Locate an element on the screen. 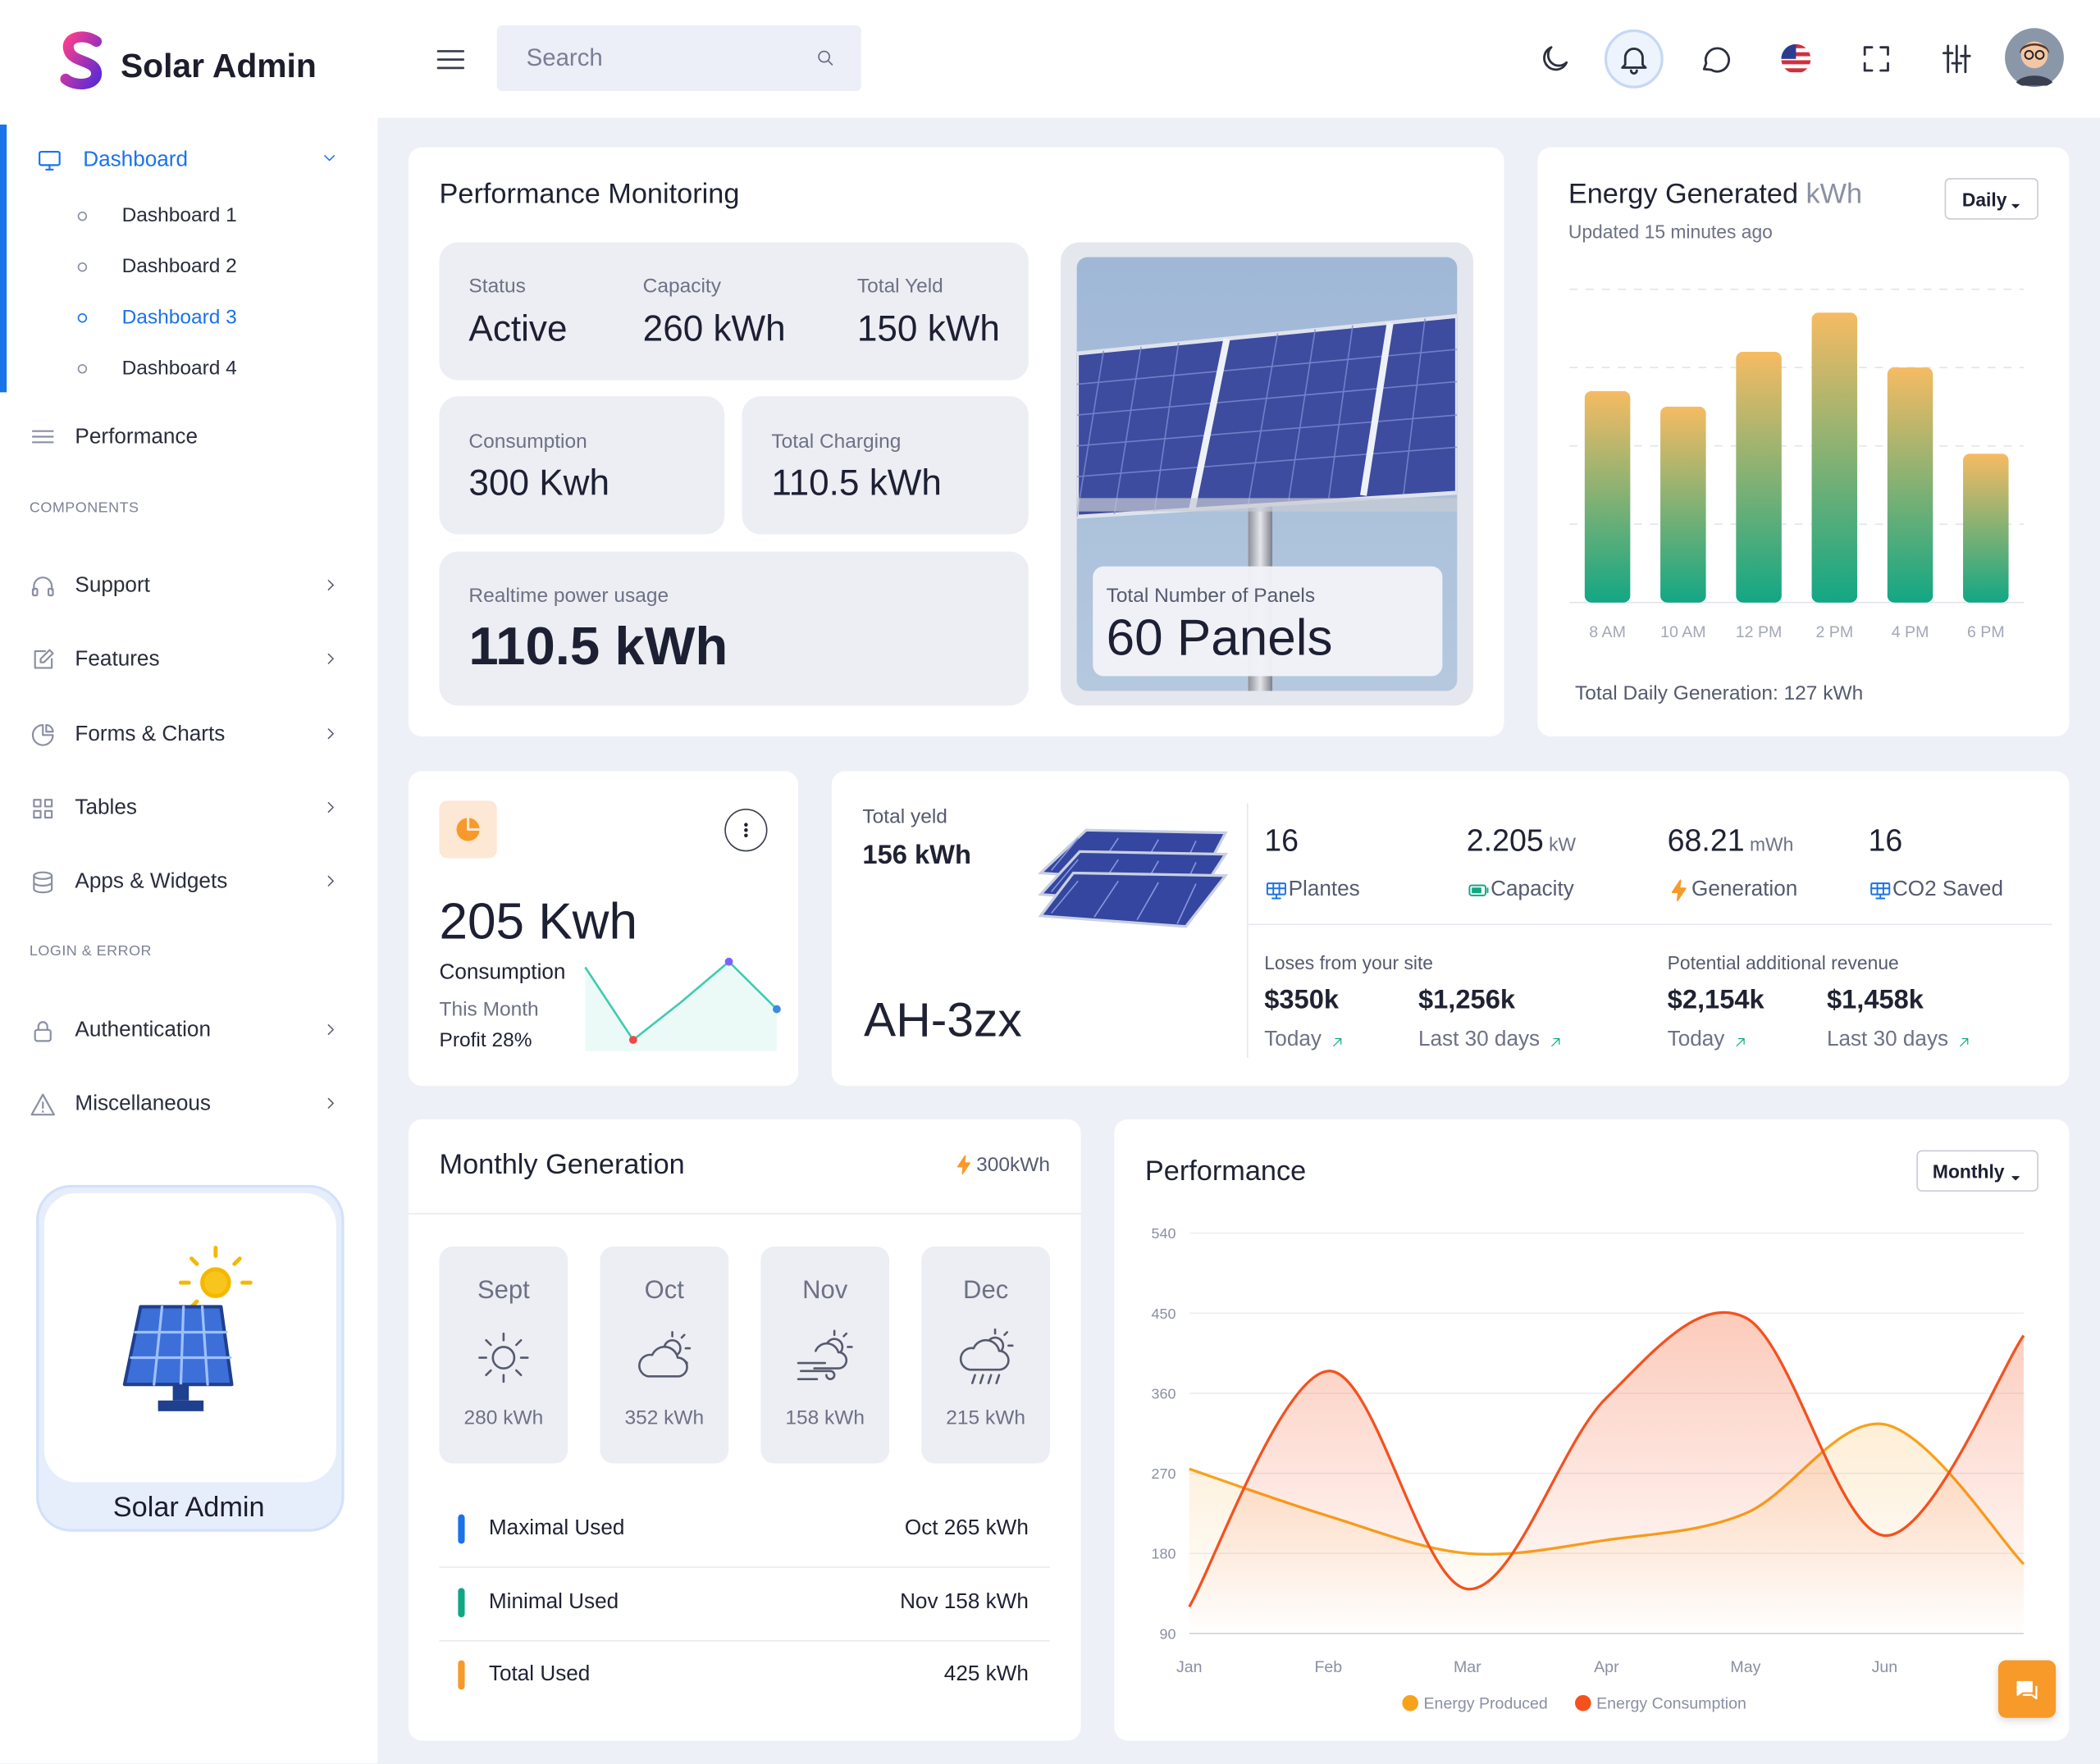 This screenshot has height=1764, width=2100. weather-icon-part is located at coordinates (825, 1355).